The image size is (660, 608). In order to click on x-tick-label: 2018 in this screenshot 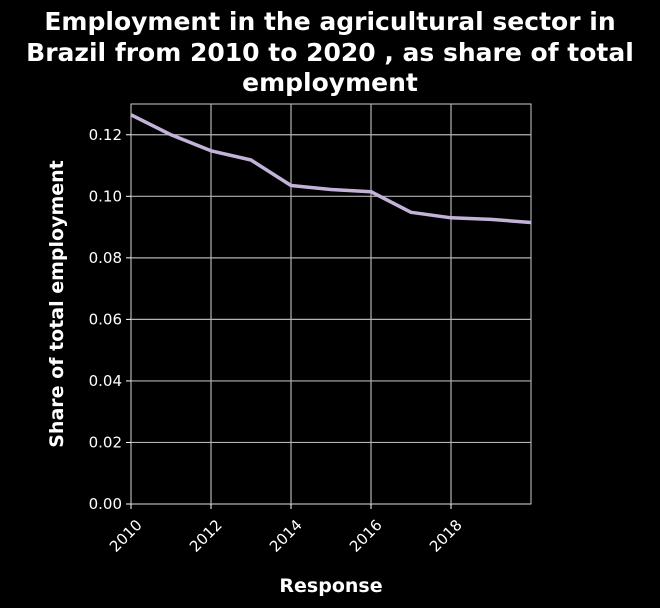, I will do `click(446, 536)`.